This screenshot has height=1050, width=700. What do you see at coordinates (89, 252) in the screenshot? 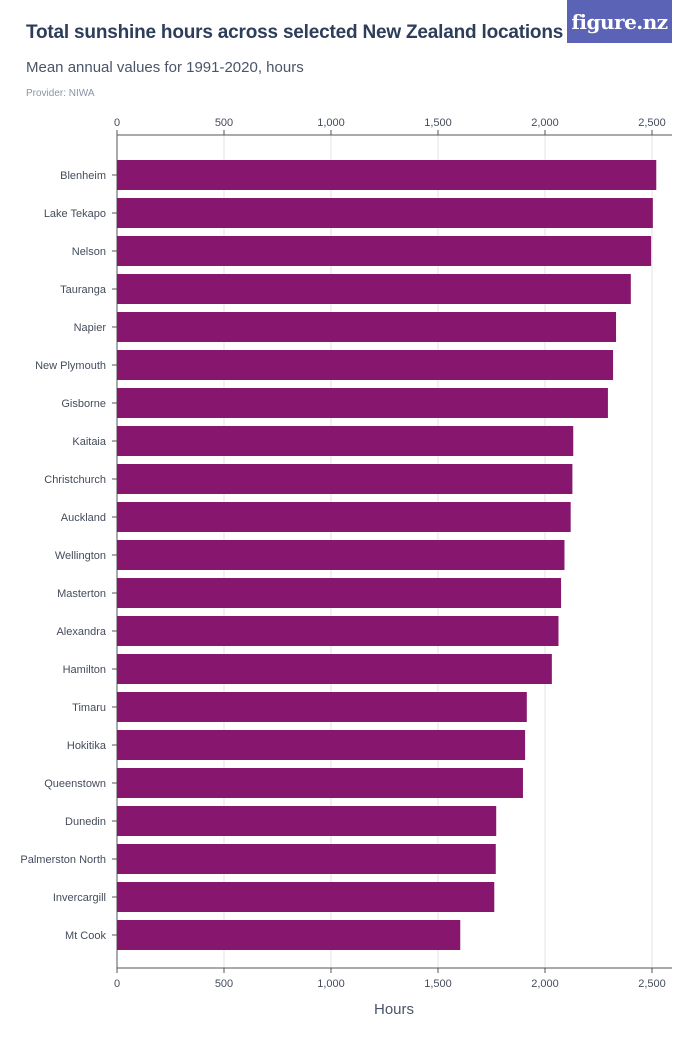
I see `category-label: Nelson` at bounding box center [89, 252].